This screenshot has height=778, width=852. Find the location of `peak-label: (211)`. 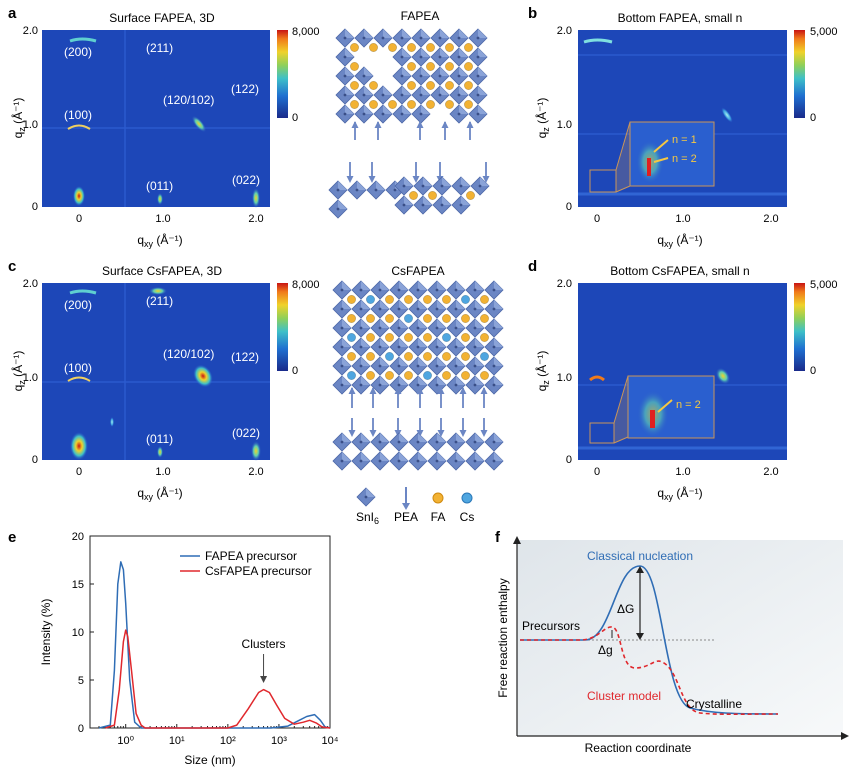

peak-label: (211) is located at coordinates (159, 48).